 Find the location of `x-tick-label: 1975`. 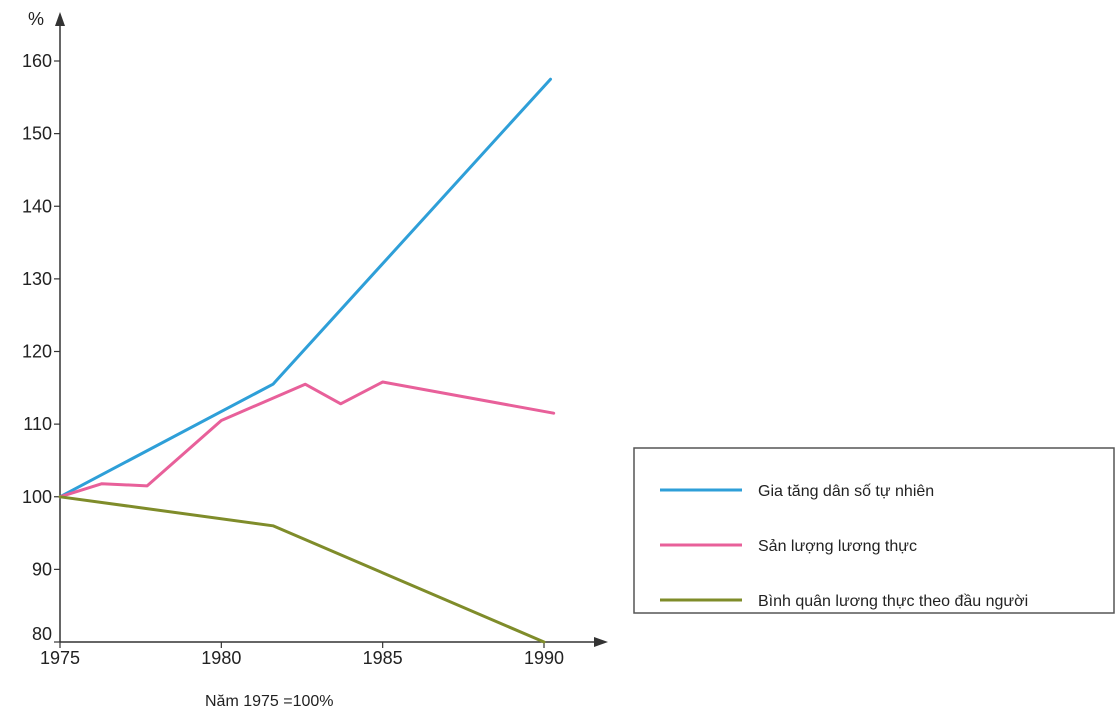

x-tick-label: 1975 is located at coordinates (60, 658).